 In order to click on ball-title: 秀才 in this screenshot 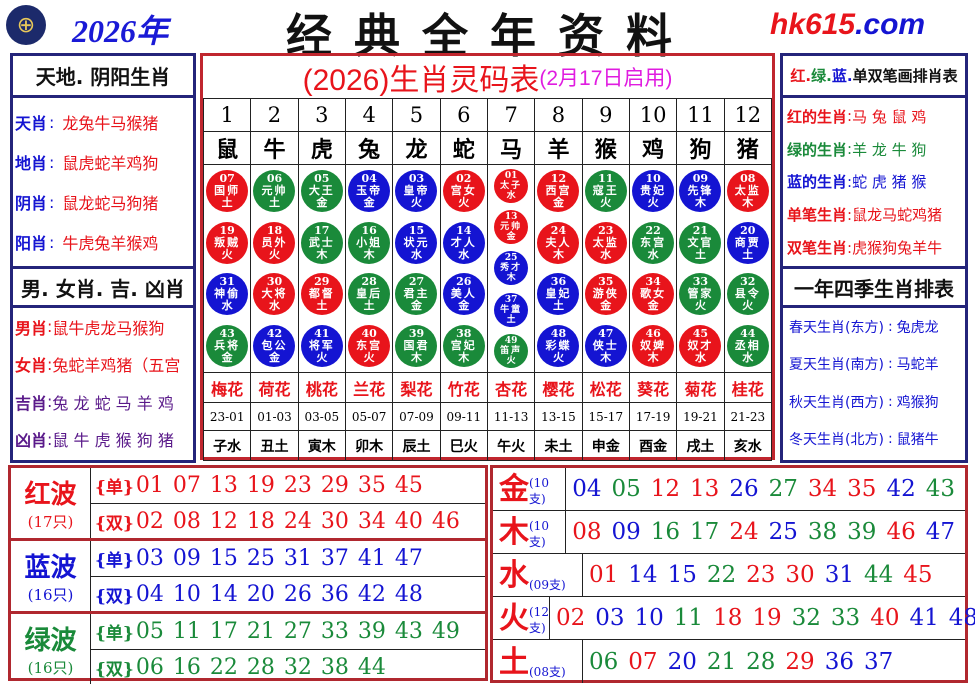, I will do `click(511, 268)`.